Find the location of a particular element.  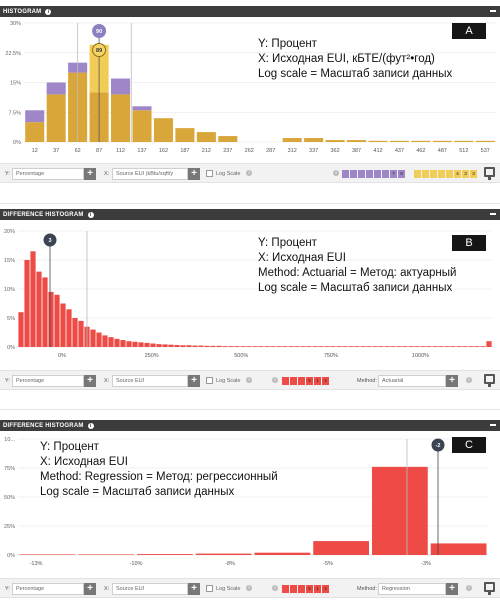

method-select: Regression is located at coordinates (412, 589).